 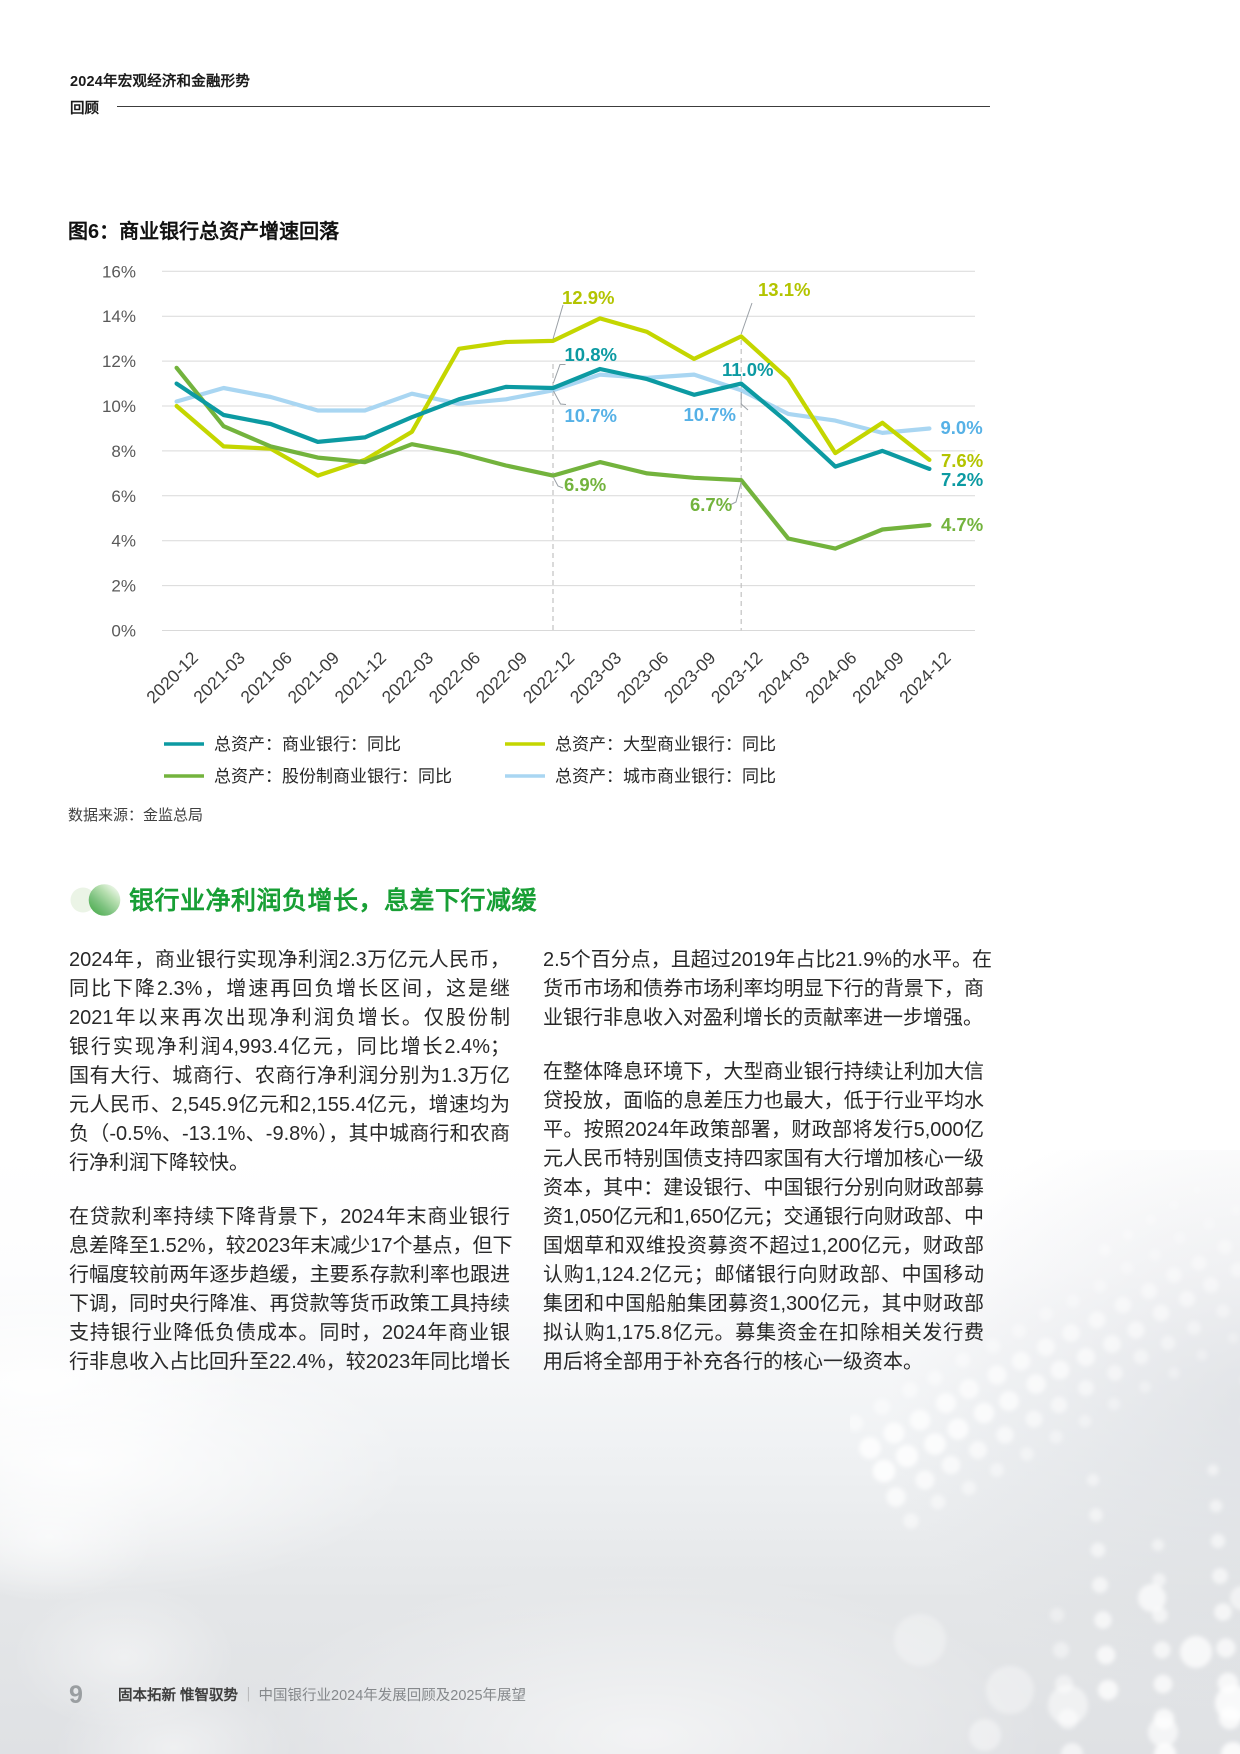 What do you see at coordinates (333, 776) in the screenshot?
I see `svg-text: 总资产：股份制商业银行：同比` at bounding box center [333, 776].